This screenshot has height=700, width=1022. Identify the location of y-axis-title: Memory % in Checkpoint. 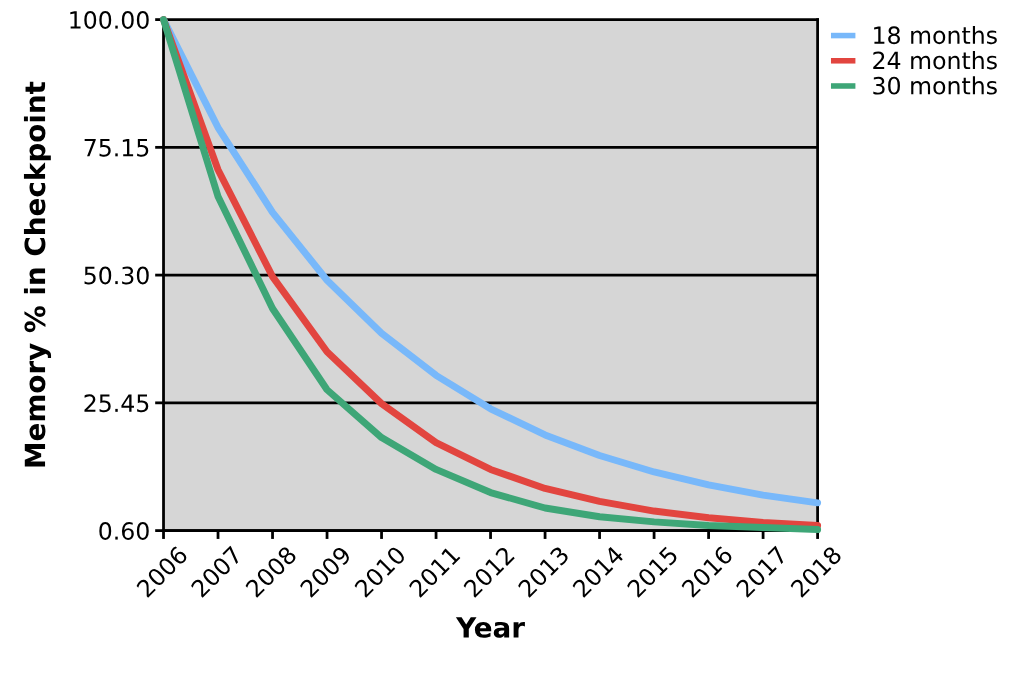
(37, 274).